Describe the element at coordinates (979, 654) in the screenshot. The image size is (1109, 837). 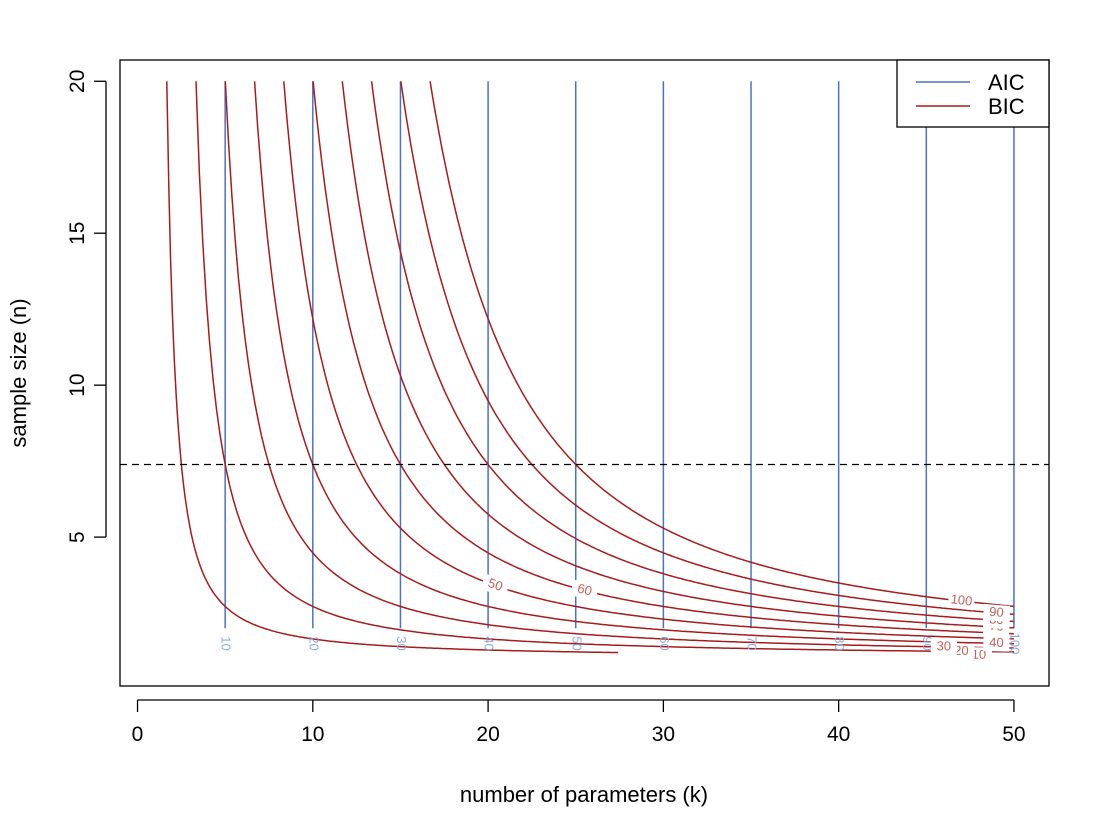
I see `bic-contour-label: 10` at that location.